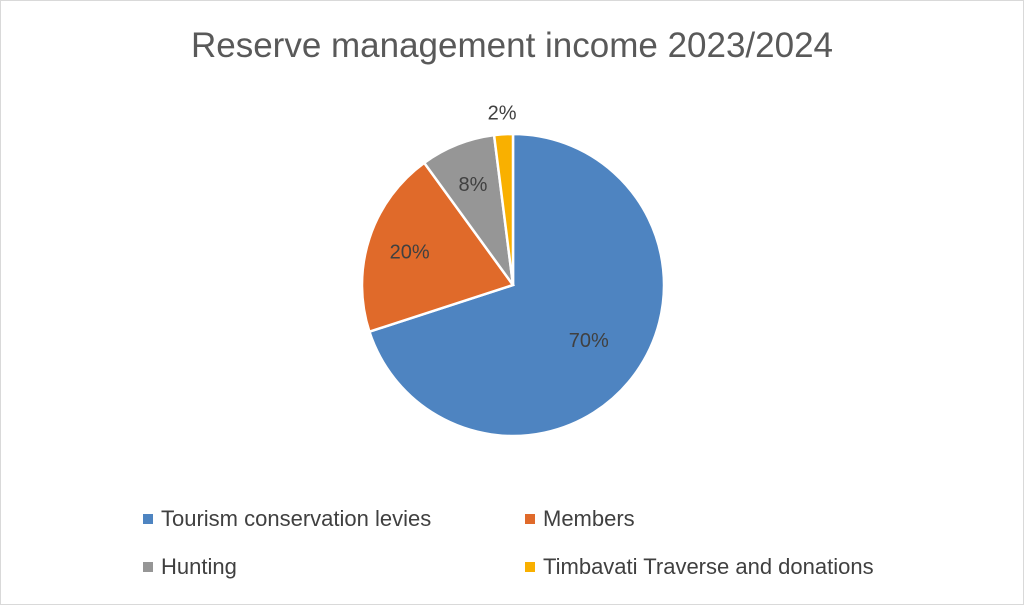 The image size is (1024, 605). I want to click on legend-item-timbavati: Timbavati Traverse and donations, so click(699, 567).